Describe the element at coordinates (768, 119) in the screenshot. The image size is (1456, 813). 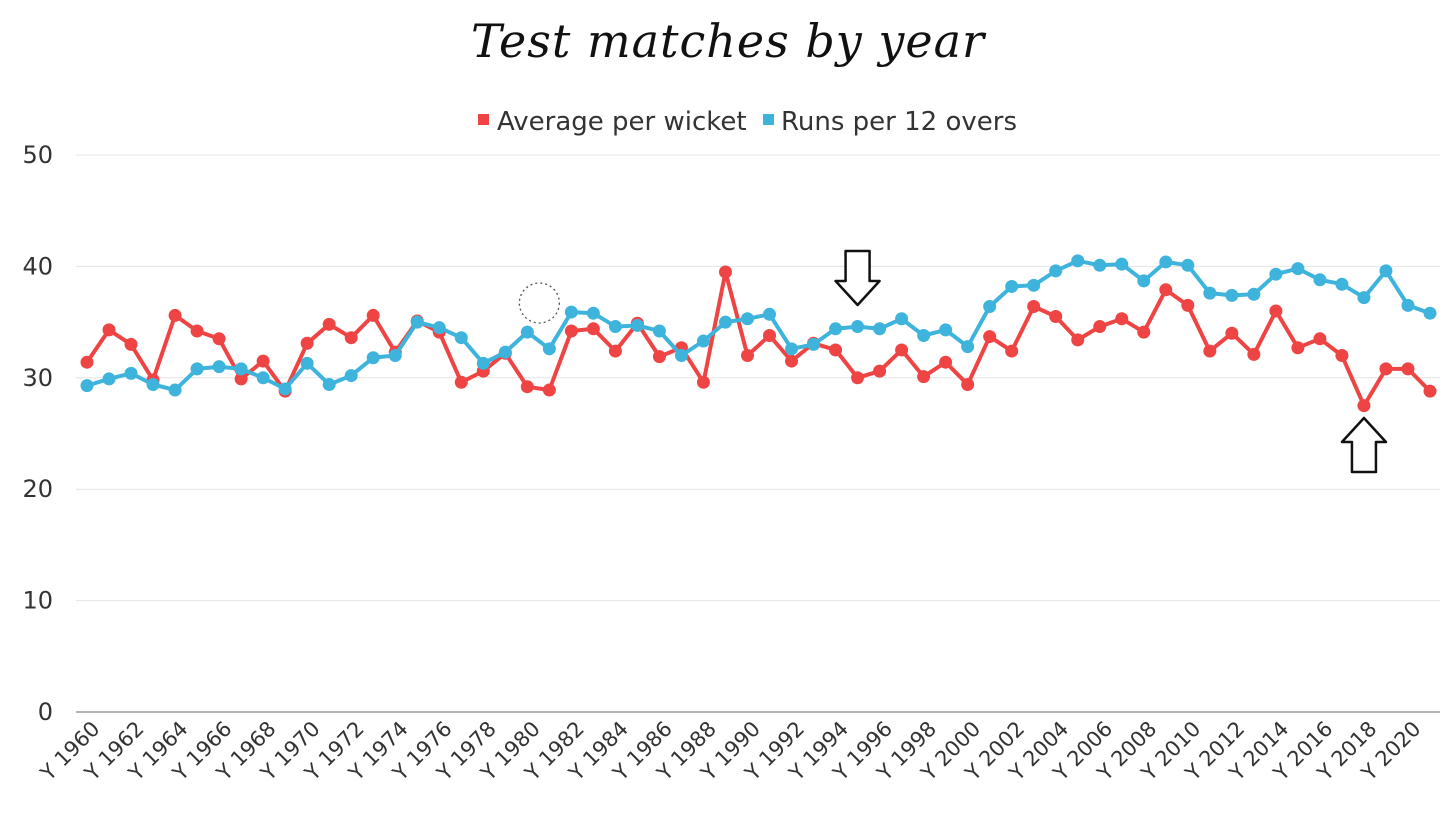
I see `legend-swatch-runs-per-12-overs` at that location.